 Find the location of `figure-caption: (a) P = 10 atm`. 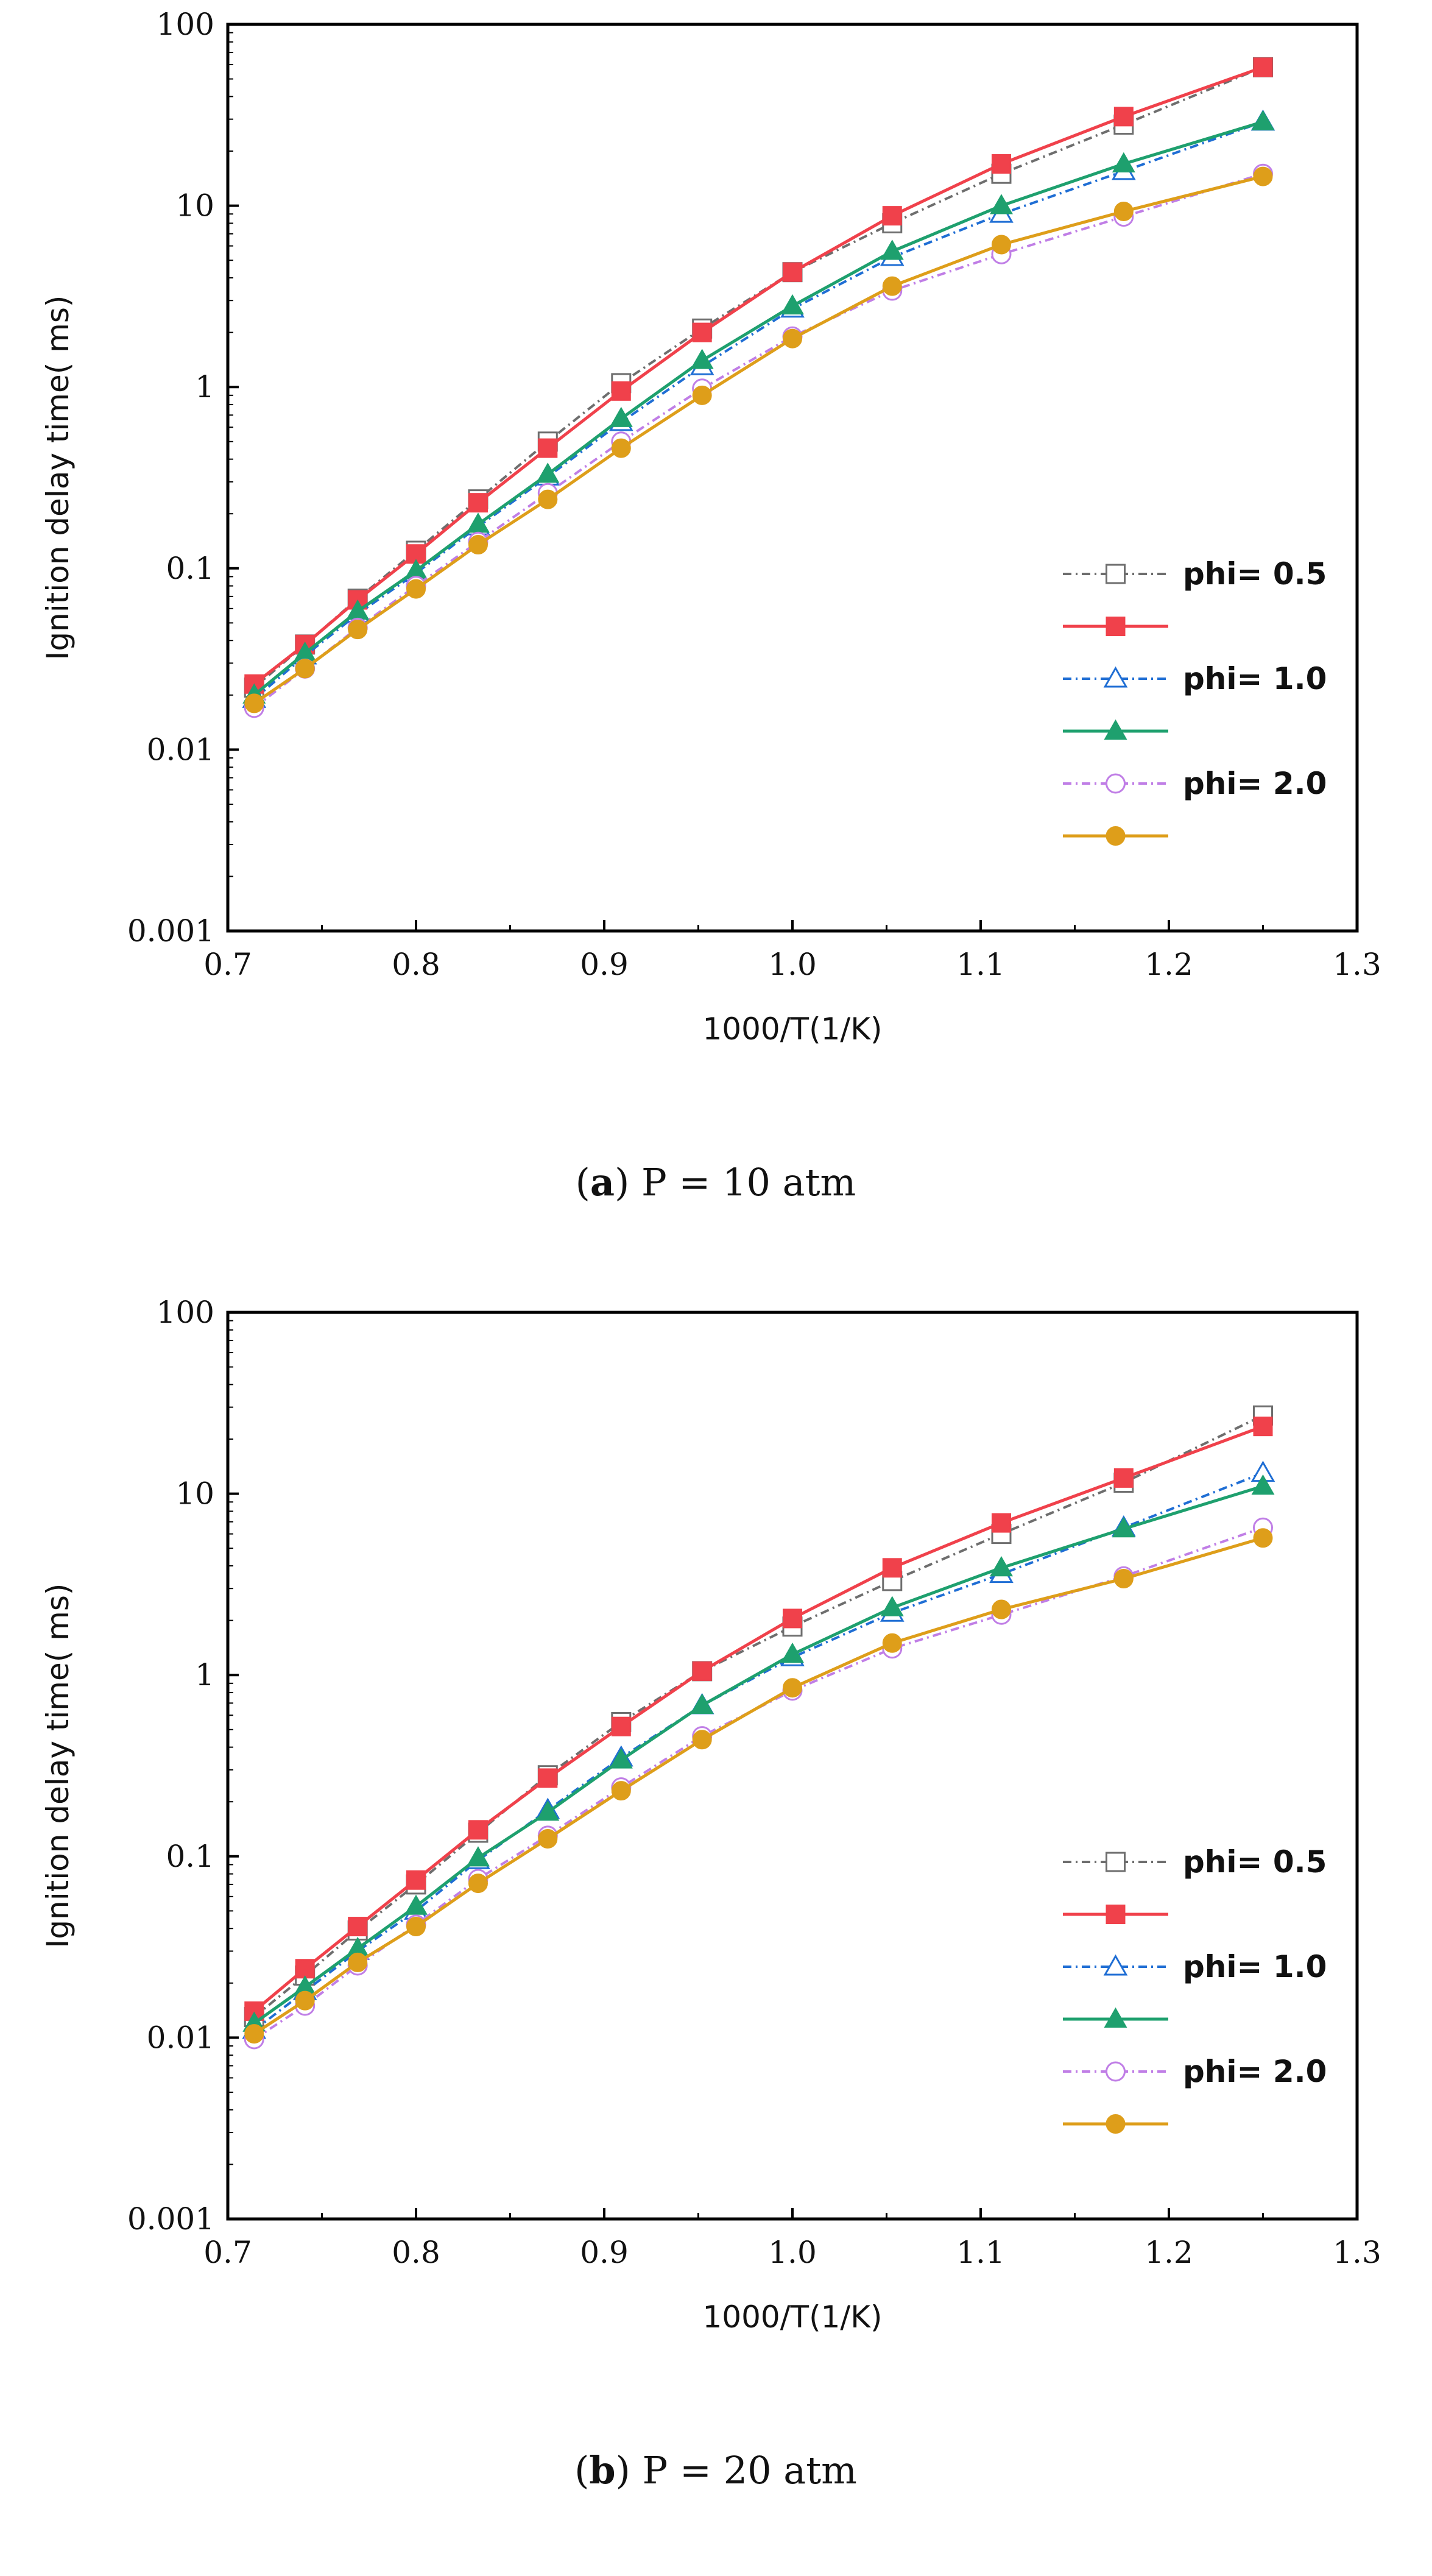

figure-caption: (a) P = 10 atm is located at coordinates (716, 1182).